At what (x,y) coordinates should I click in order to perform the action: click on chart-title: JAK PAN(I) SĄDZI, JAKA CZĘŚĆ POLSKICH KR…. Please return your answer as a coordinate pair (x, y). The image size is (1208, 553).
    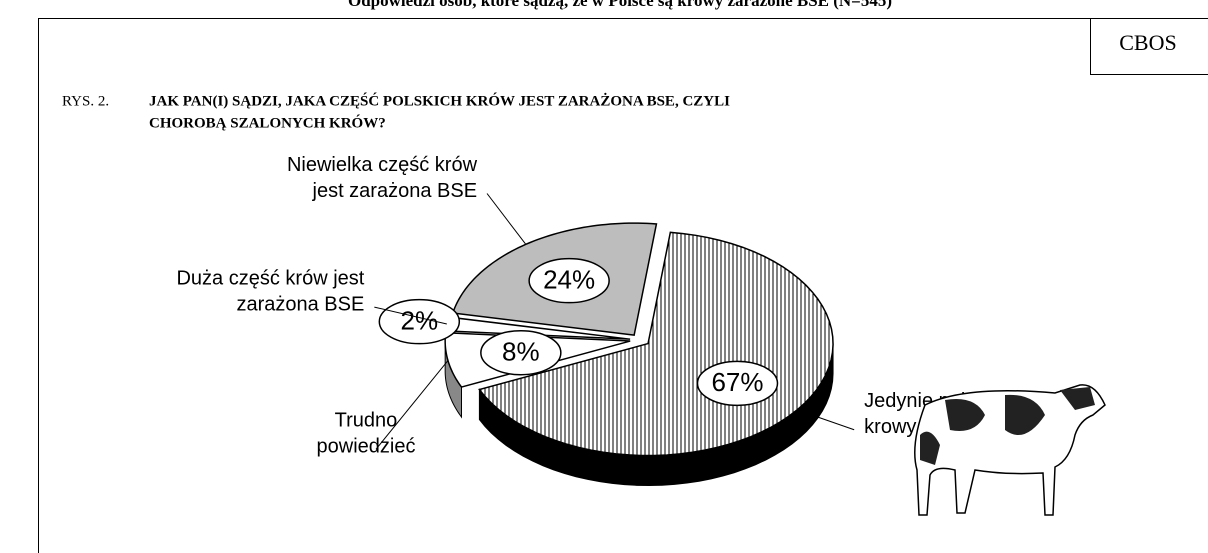
    Looking at the image, I should click on (439, 100).